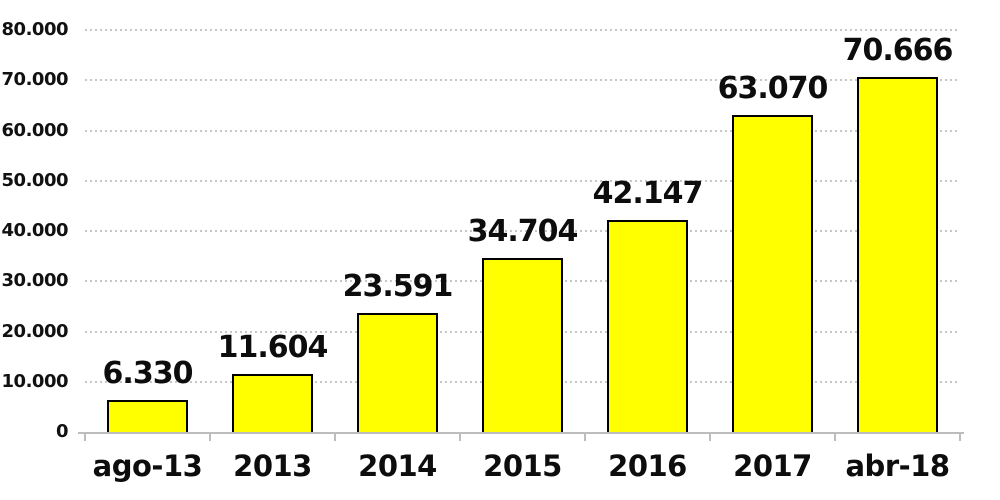 This screenshot has width=1000, height=500. What do you see at coordinates (522, 466) in the screenshot?
I see `x-category-label: 2015` at bounding box center [522, 466].